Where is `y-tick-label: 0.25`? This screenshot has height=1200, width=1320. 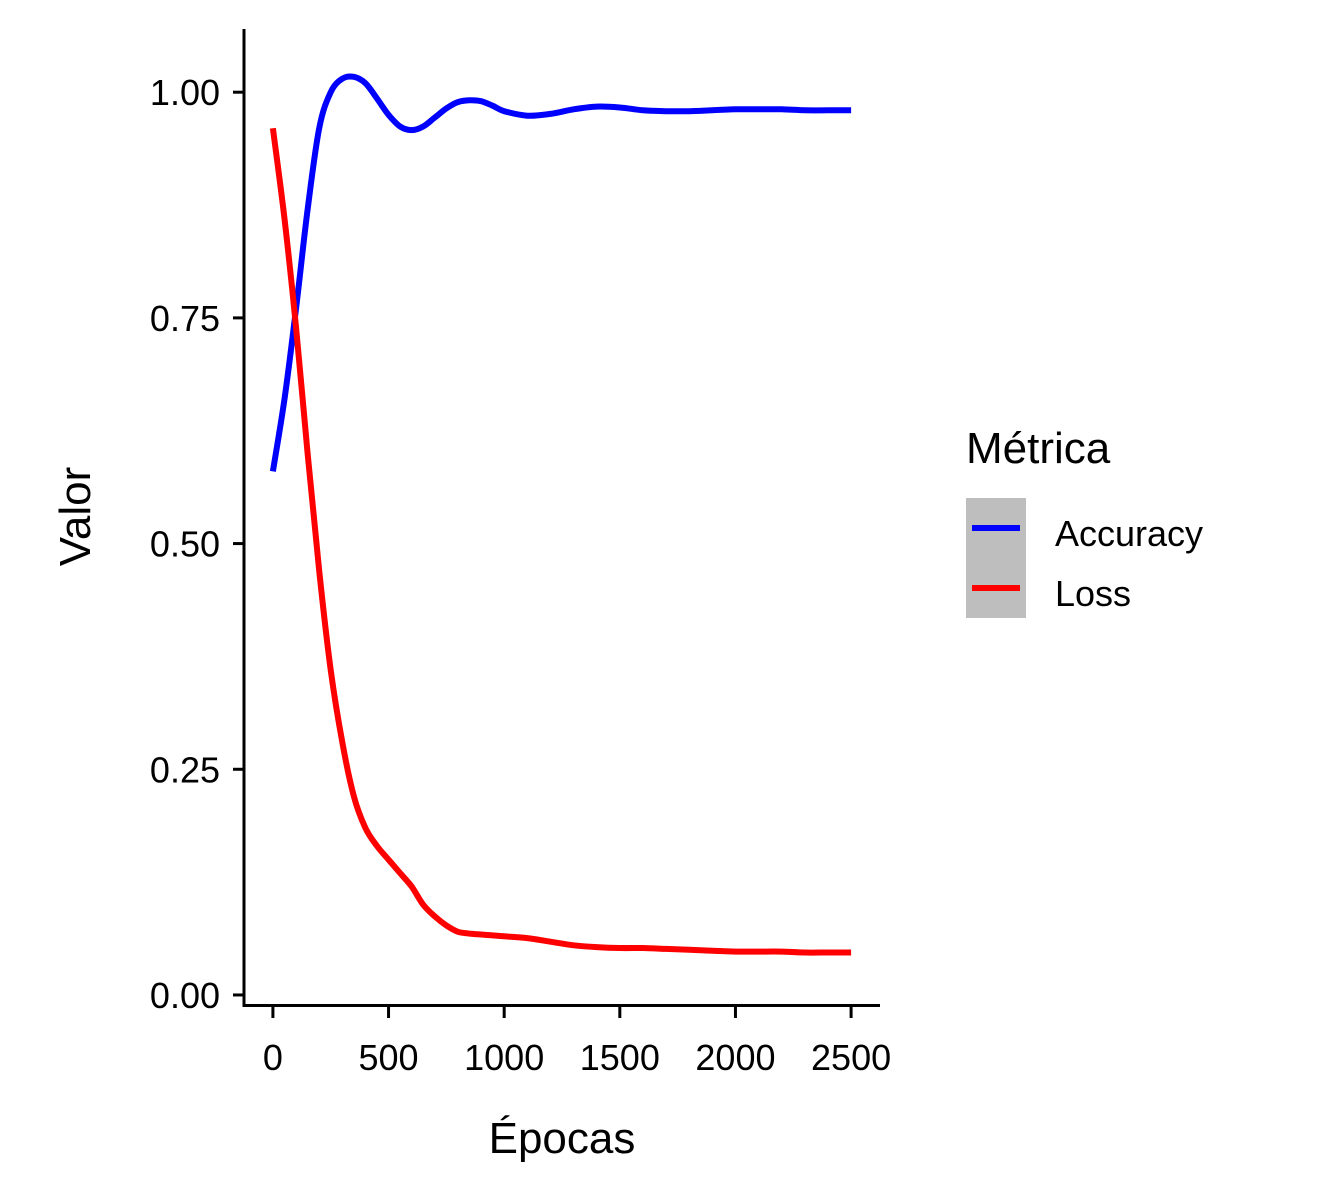
y-tick-label: 0.25 is located at coordinates (185, 769).